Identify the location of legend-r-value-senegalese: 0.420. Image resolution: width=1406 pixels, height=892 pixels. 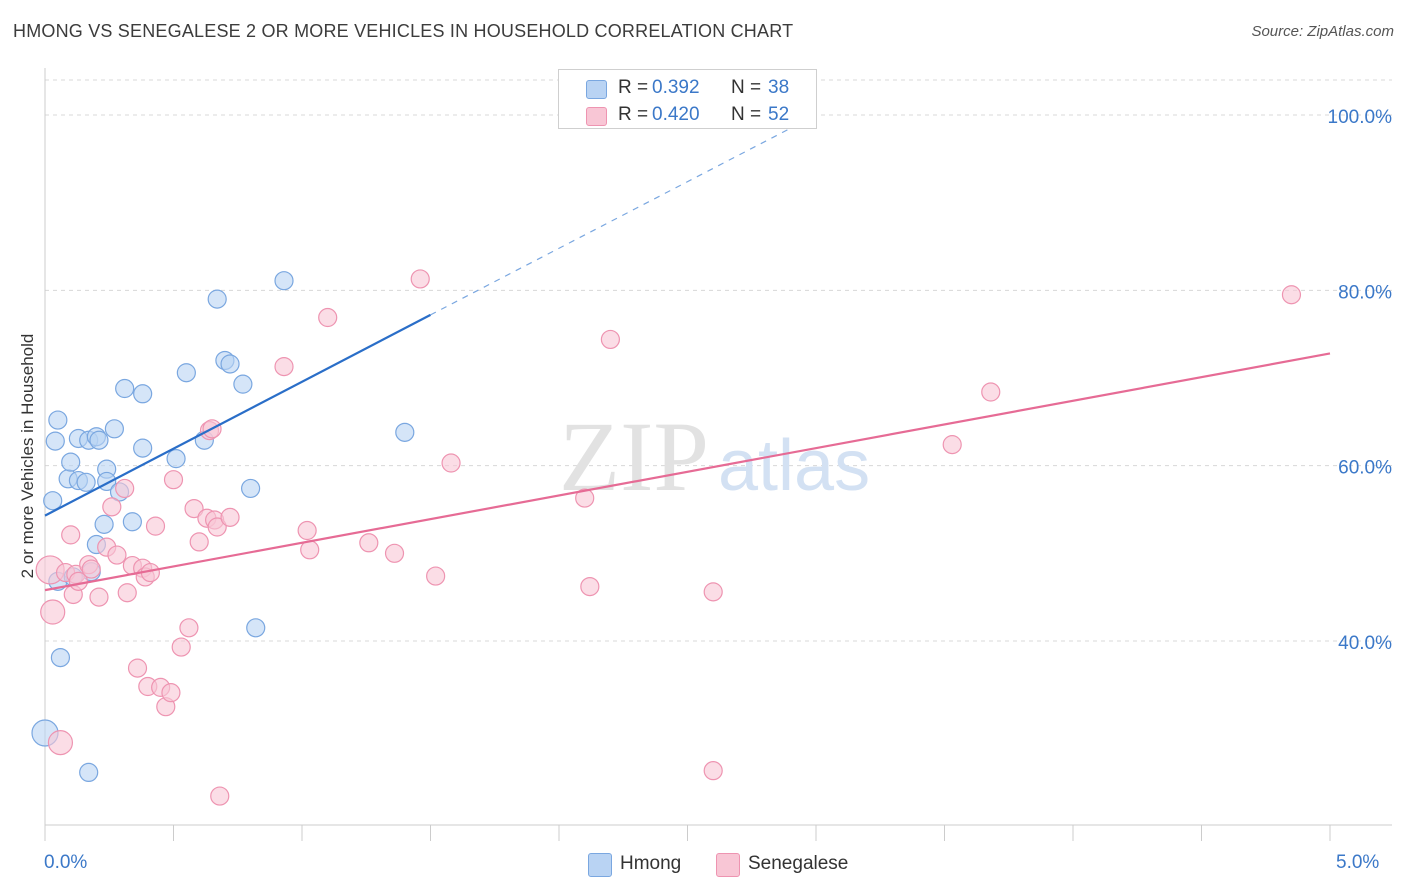
(676, 114).